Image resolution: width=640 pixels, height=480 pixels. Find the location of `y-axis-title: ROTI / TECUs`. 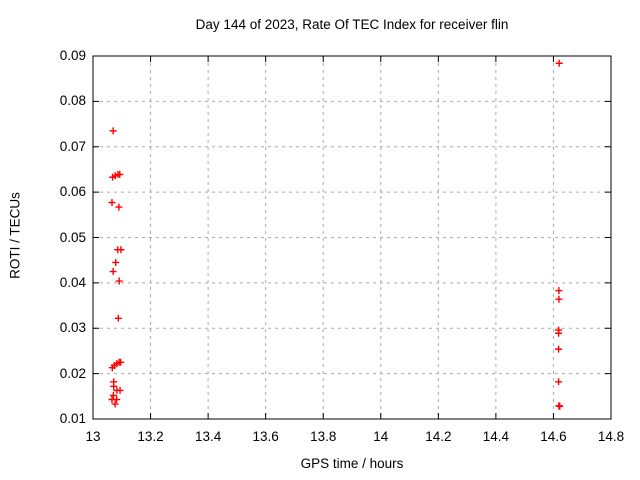

y-axis-title: ROTI / TECUs is located at coordinates (15, 235).